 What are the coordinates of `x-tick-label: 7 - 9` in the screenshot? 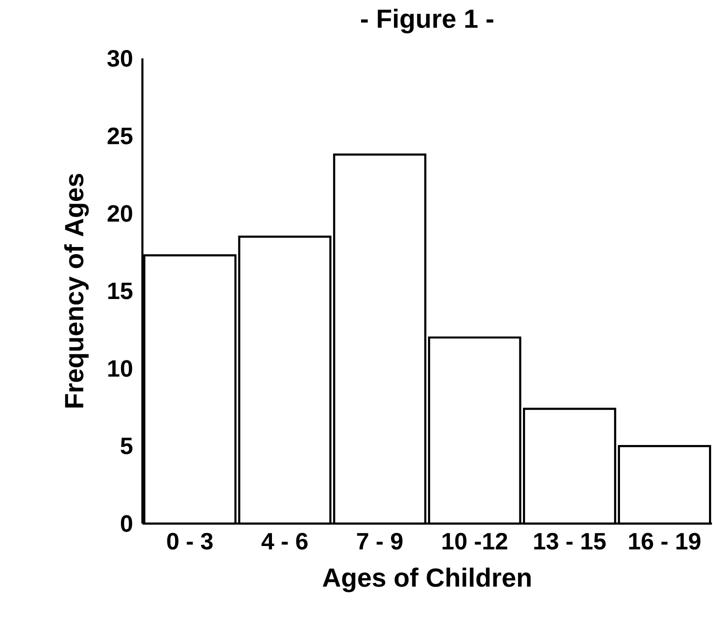 It's located at (379, 541).